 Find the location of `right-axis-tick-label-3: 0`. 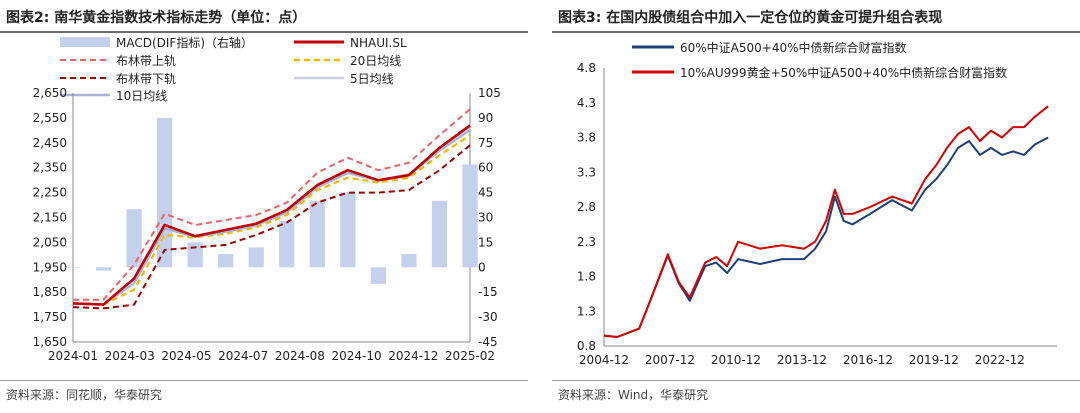

right-axis-tick-label-3: 0 is located at coordinates (482, 267).